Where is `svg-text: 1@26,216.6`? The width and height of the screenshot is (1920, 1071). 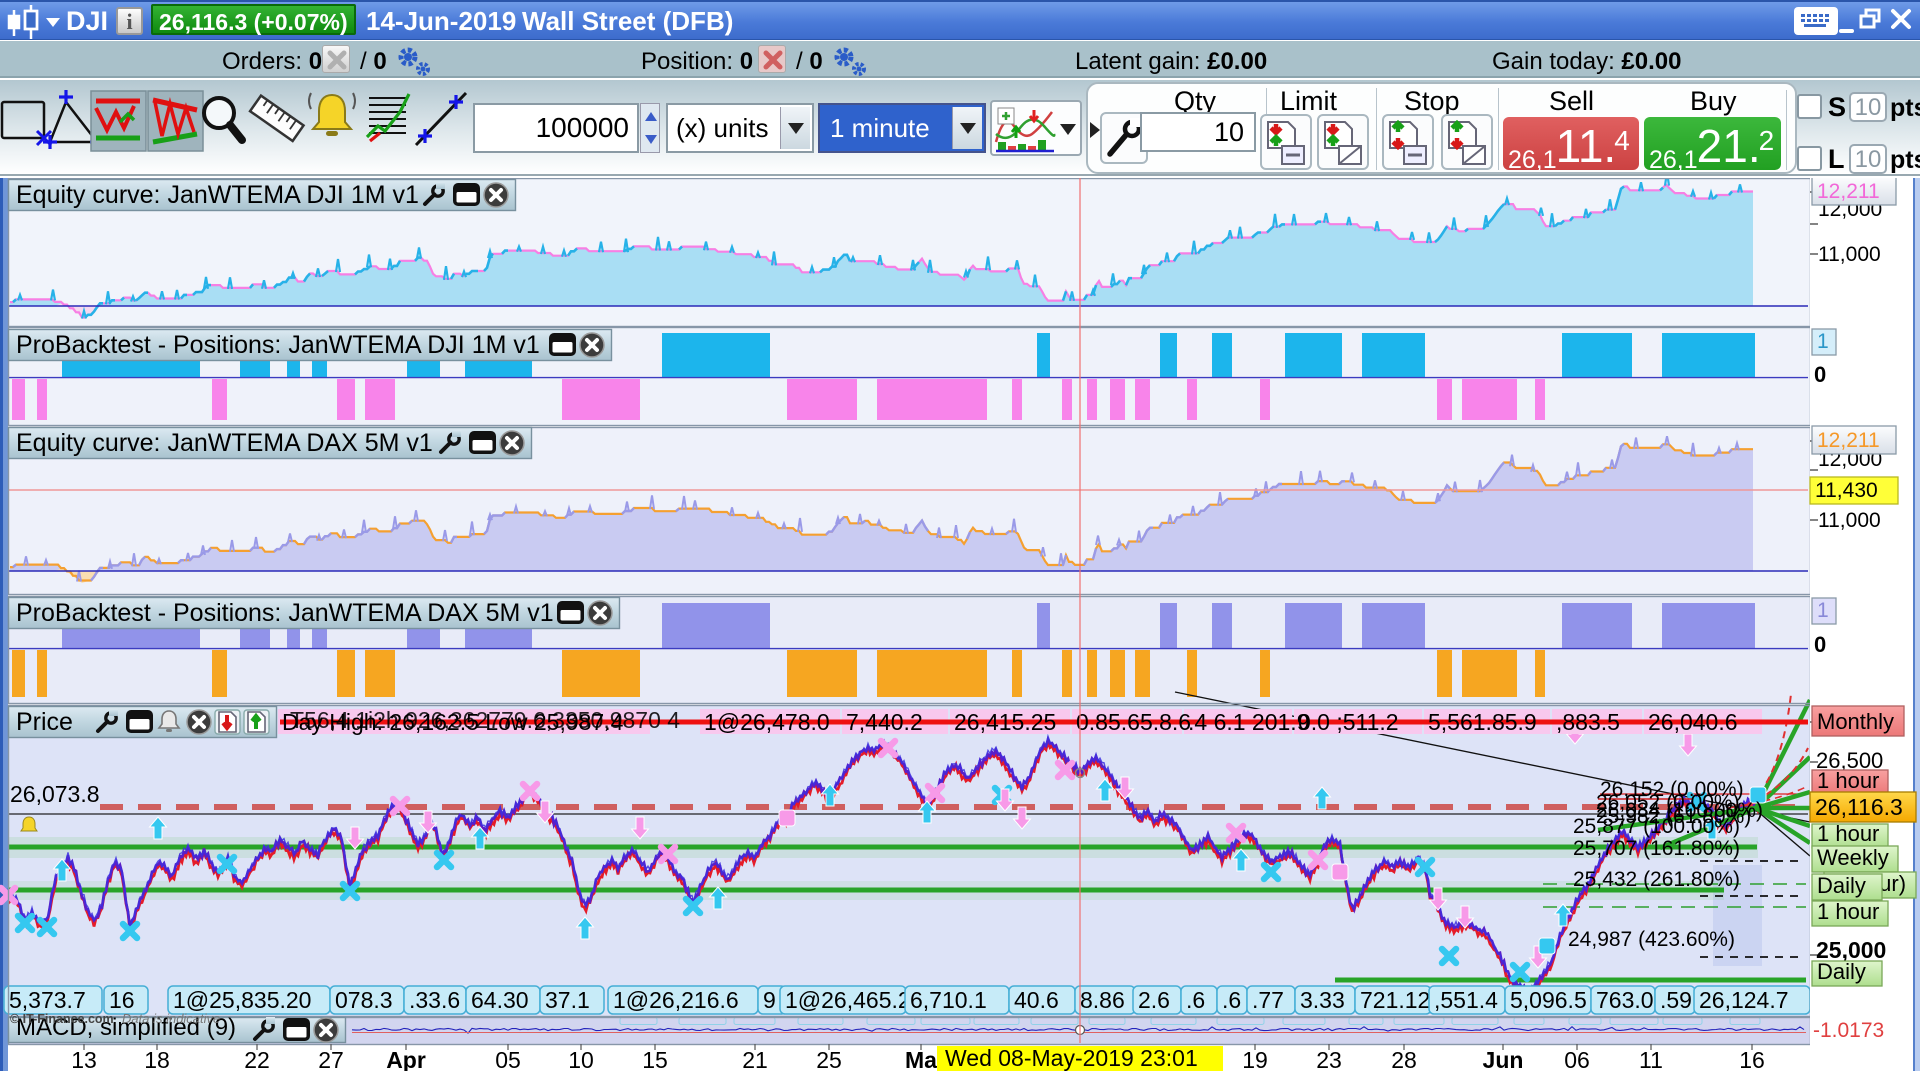 svg-text: 1@26,216.6 is located at coordinates (676, 1000).